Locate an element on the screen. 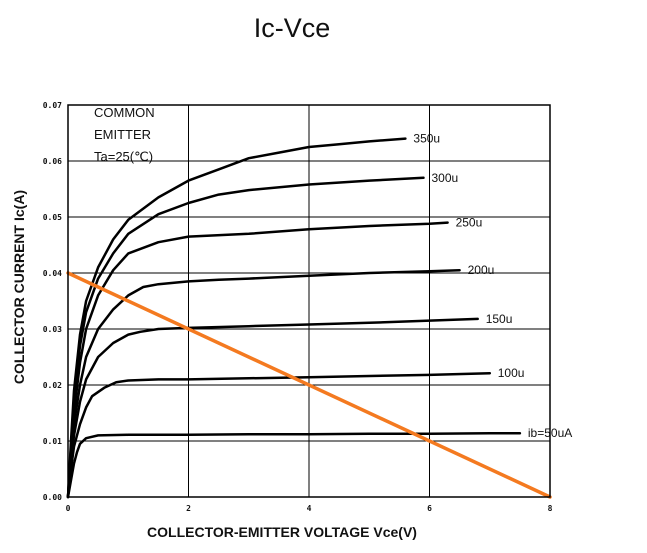 This screenshot has height=553, width=647. y-tick-label-3: 0.03 is located at coordinates (52, 329).